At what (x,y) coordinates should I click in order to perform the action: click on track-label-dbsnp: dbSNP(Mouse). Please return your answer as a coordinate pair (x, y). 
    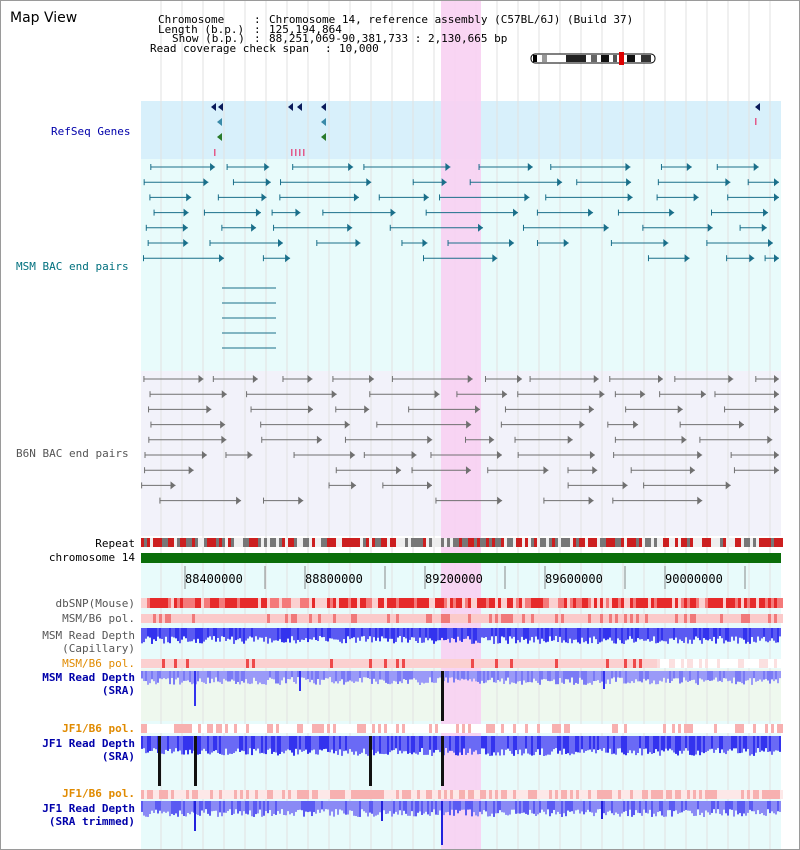
    Looking at the image, I should click on (95, 603).